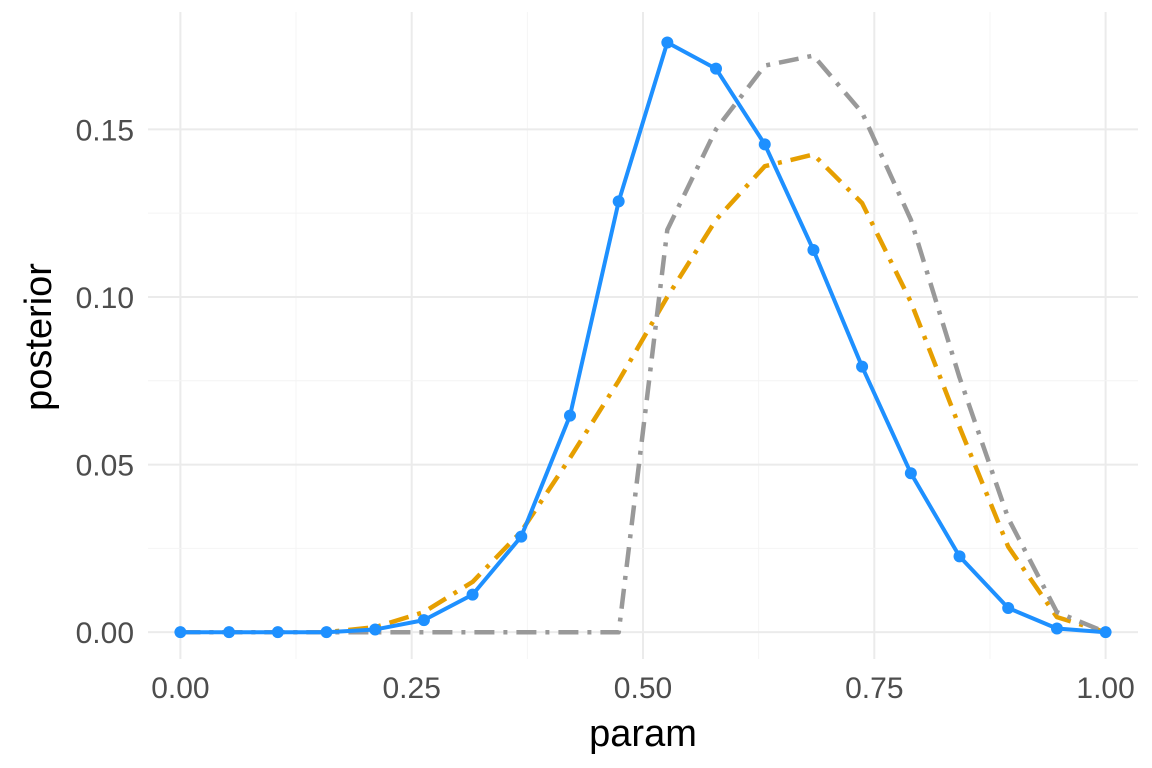 This screenshot has height=768, width=1152. I want to click on x-tick-label: 0.75, so click(874, 688).